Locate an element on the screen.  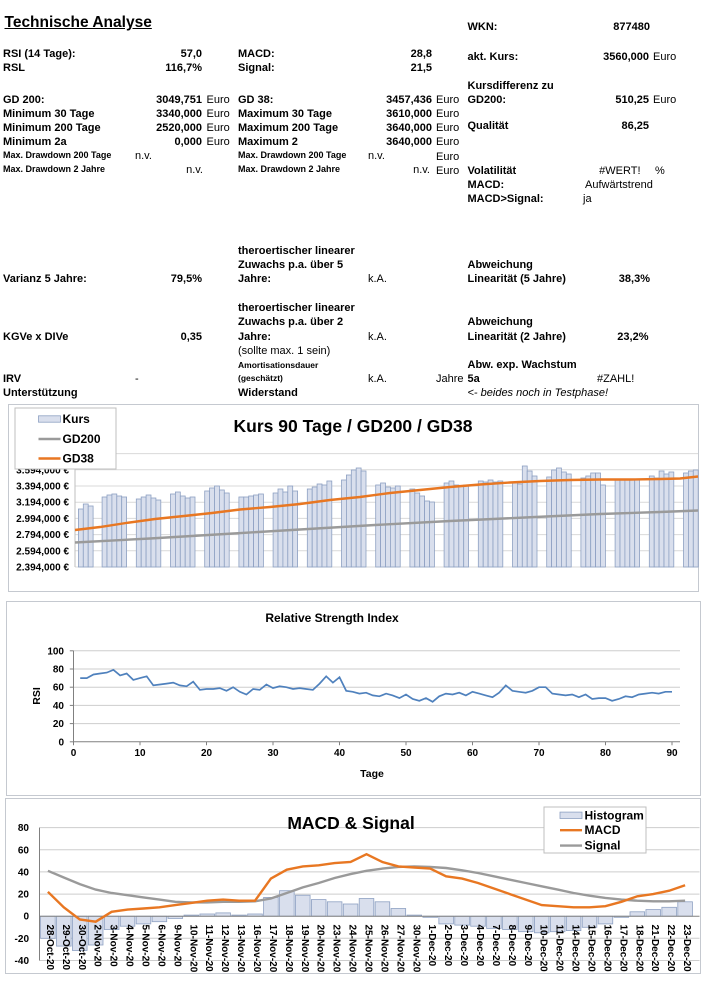
svg-text: Relative Strength Index is located at coordinates (332, 618).